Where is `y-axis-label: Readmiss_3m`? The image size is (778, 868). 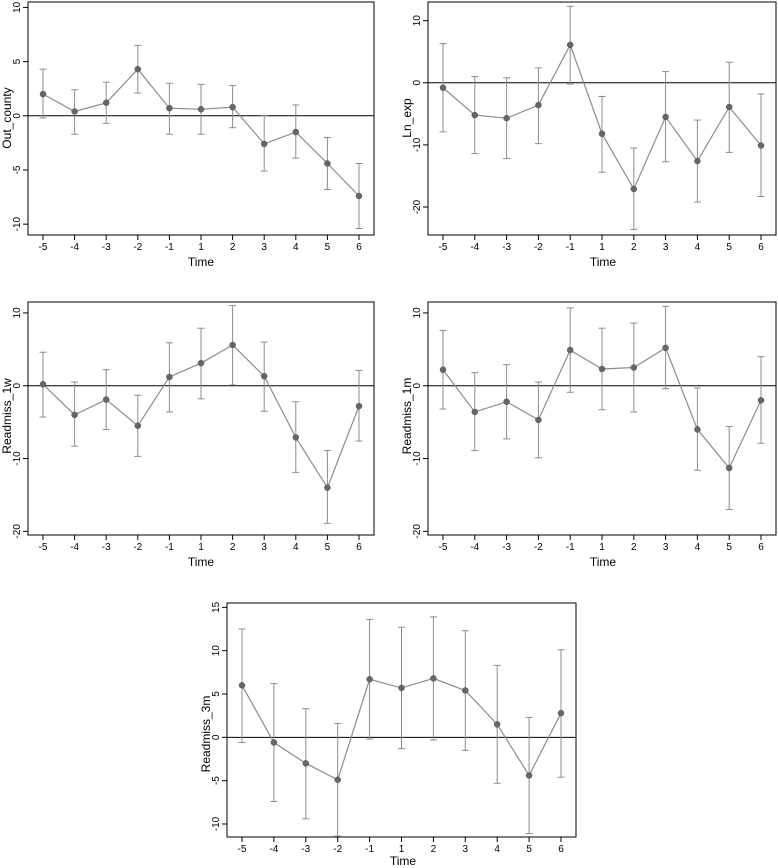 y-axis-label: Readmiss_3m is located at coordinates (206, 734).